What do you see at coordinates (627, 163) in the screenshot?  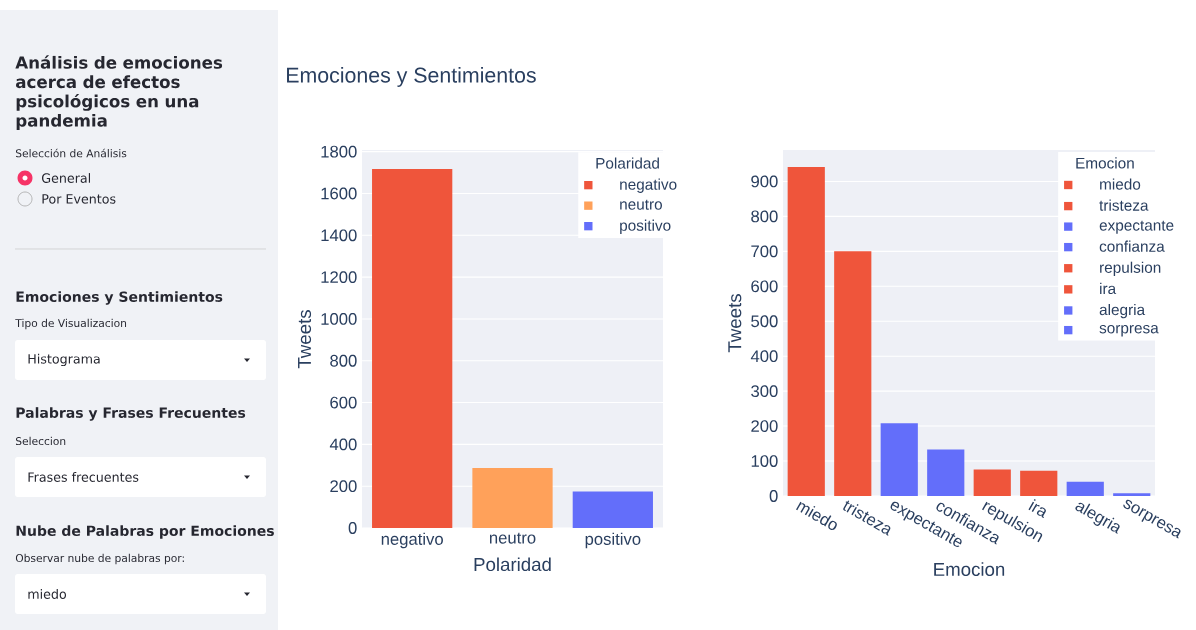 I see `legend-title: Polaridad` at bounding box center [627, 163].